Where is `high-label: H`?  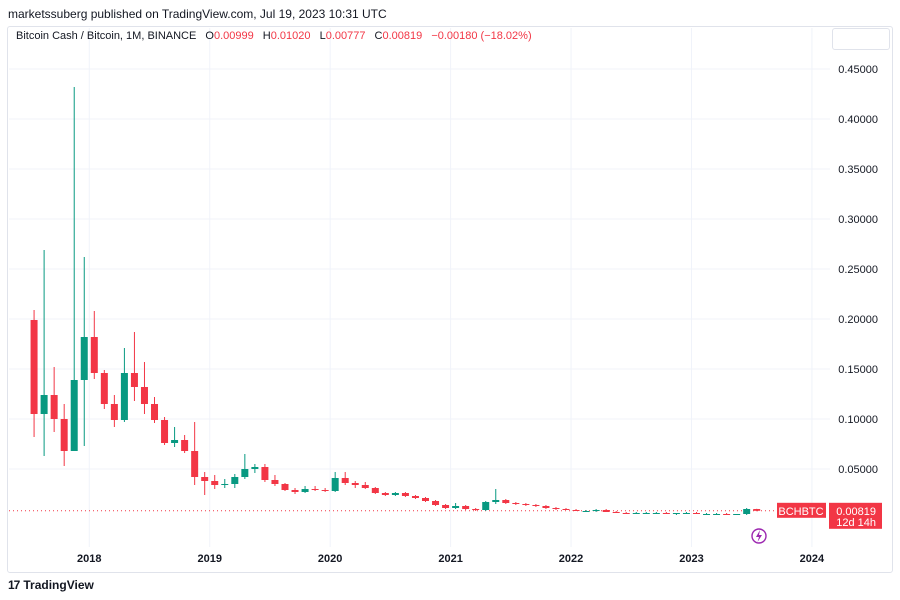
high-label: H is located at coordinates (266, 36).